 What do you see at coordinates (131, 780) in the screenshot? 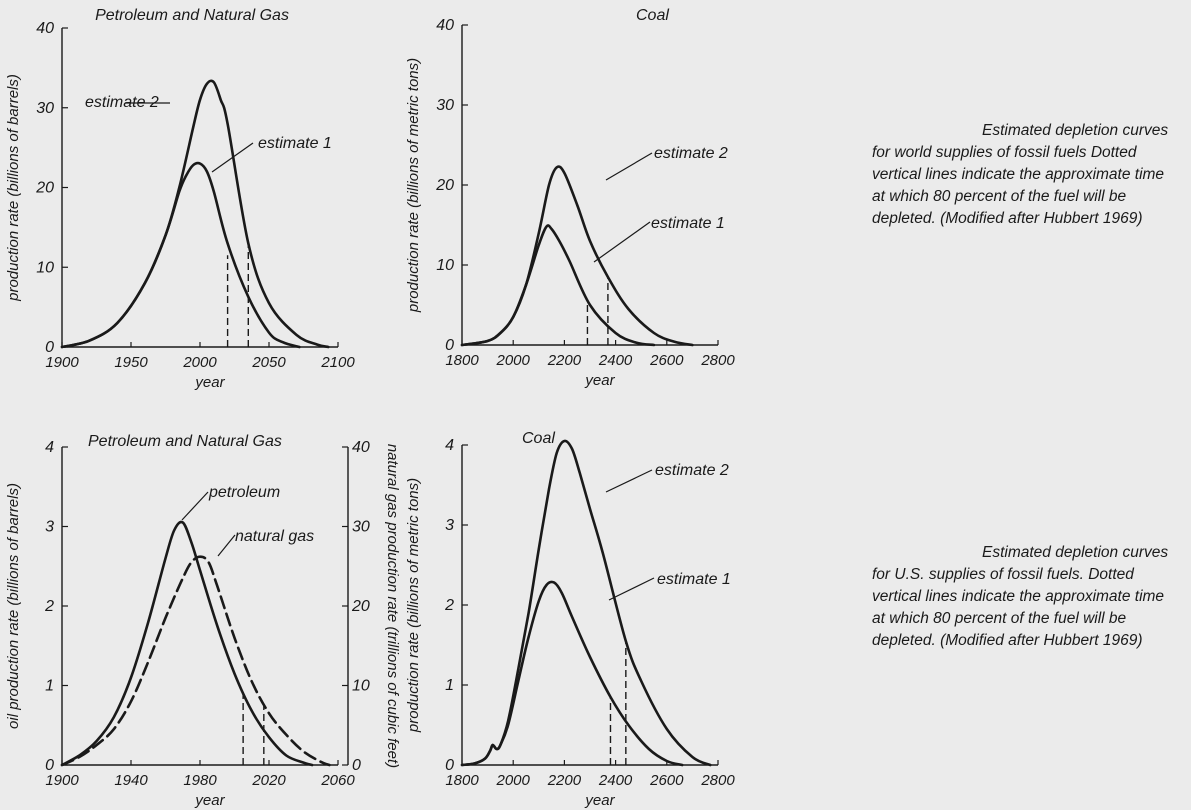
I see `x-tick-label: 1940` at bounding box center [131, 780].